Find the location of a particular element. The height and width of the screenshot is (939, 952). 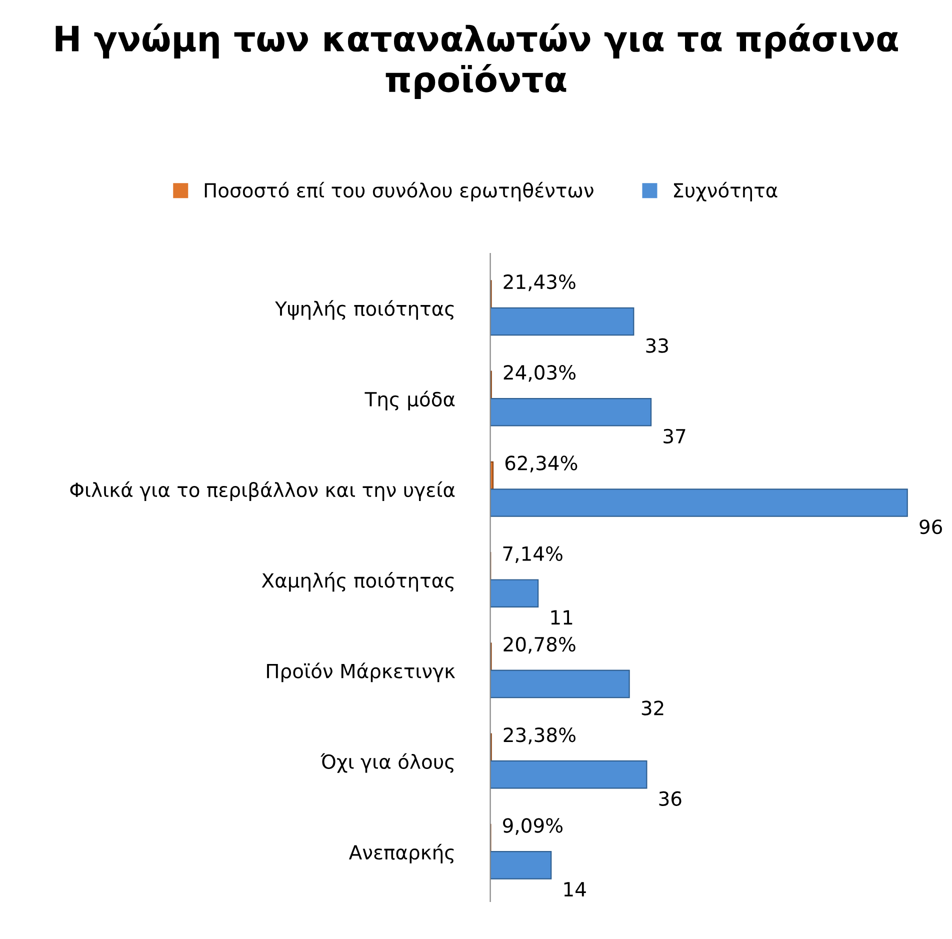

chart-title: Η γνώμη των καταναλωτών για τα πράσινα προϊόντα is located at coordinates (477, 61).